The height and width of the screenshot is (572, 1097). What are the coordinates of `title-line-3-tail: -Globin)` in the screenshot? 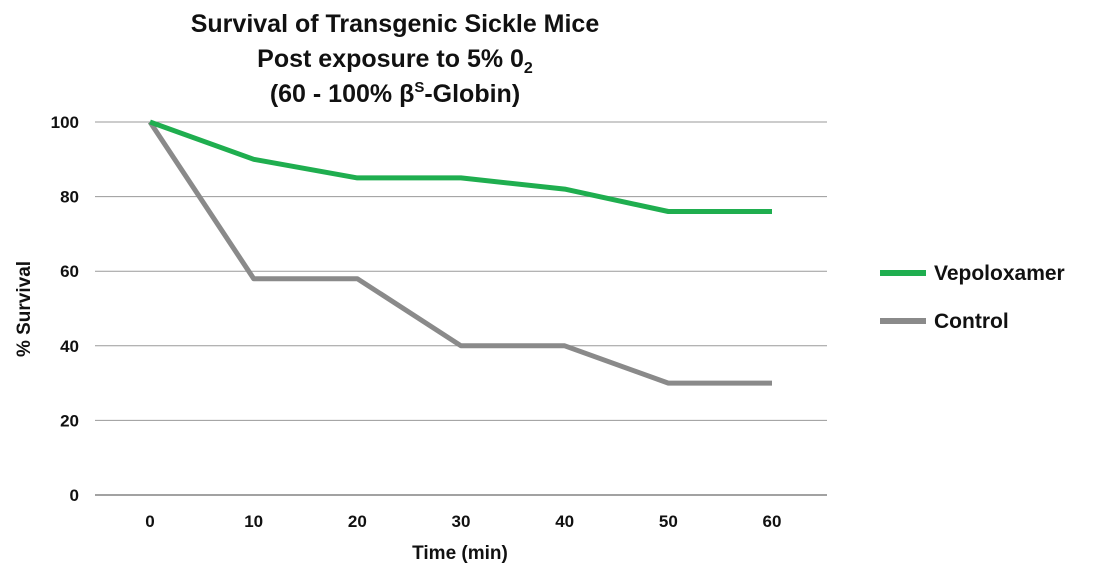 It's located at (472, 94).